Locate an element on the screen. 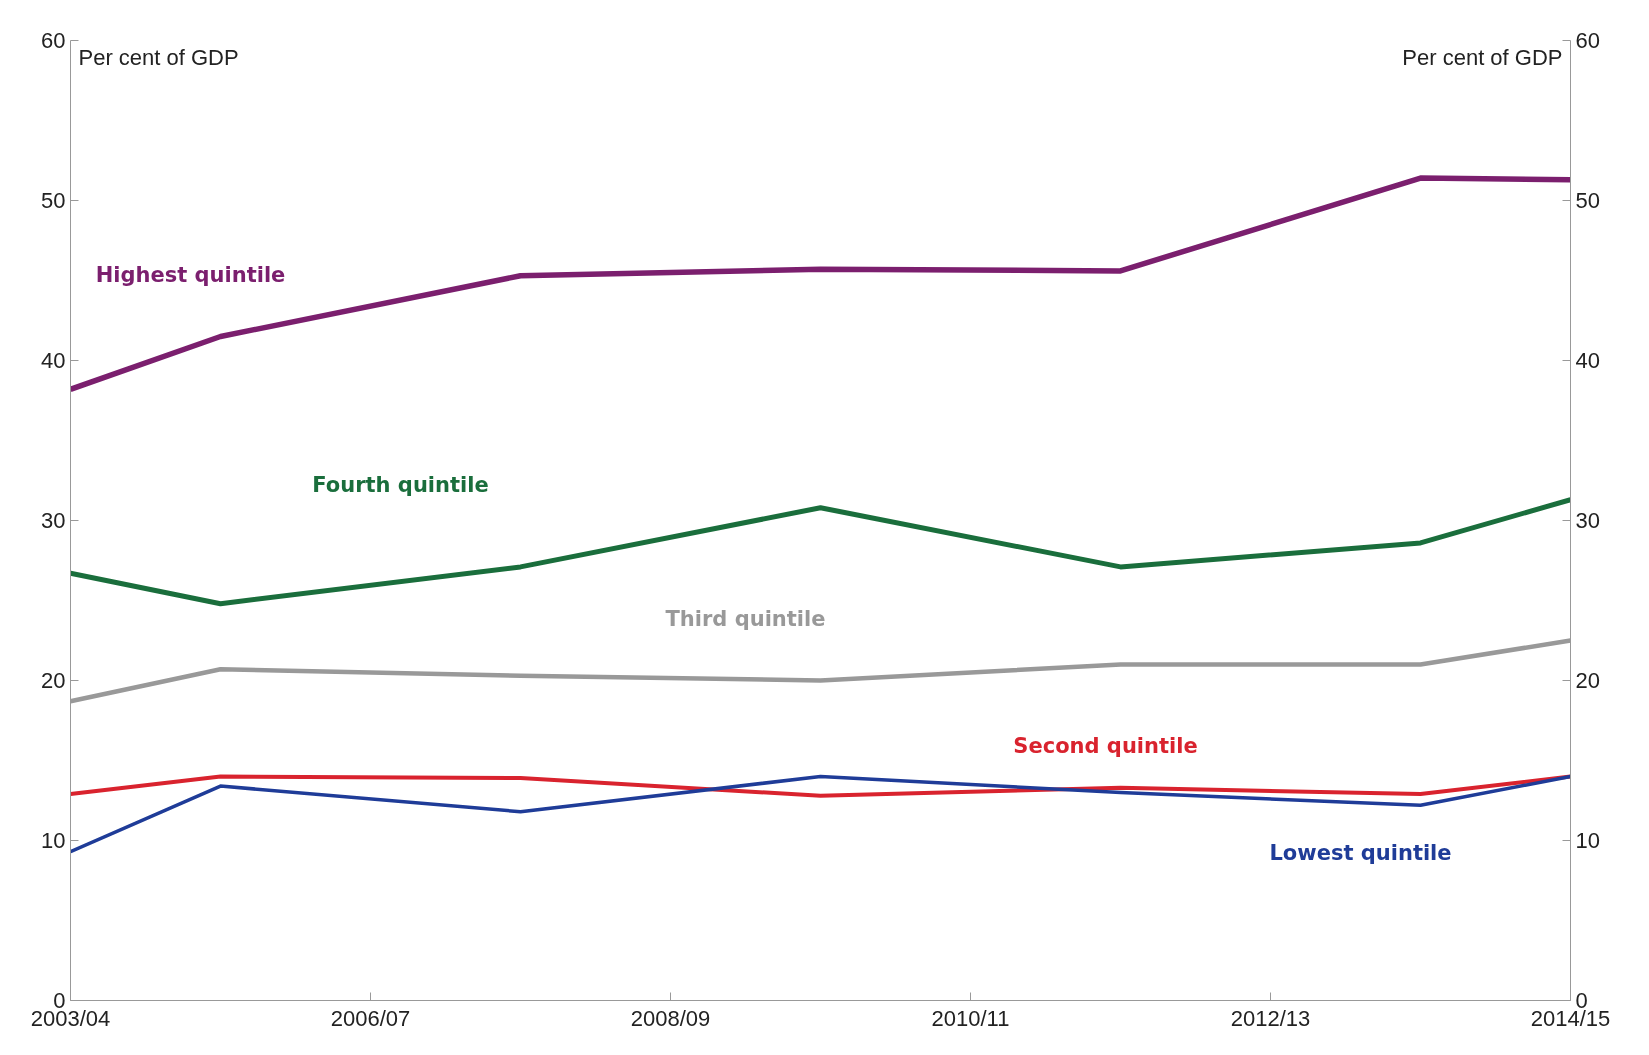  y2-tick-label: 20 is located at coordinates (1587, 680).